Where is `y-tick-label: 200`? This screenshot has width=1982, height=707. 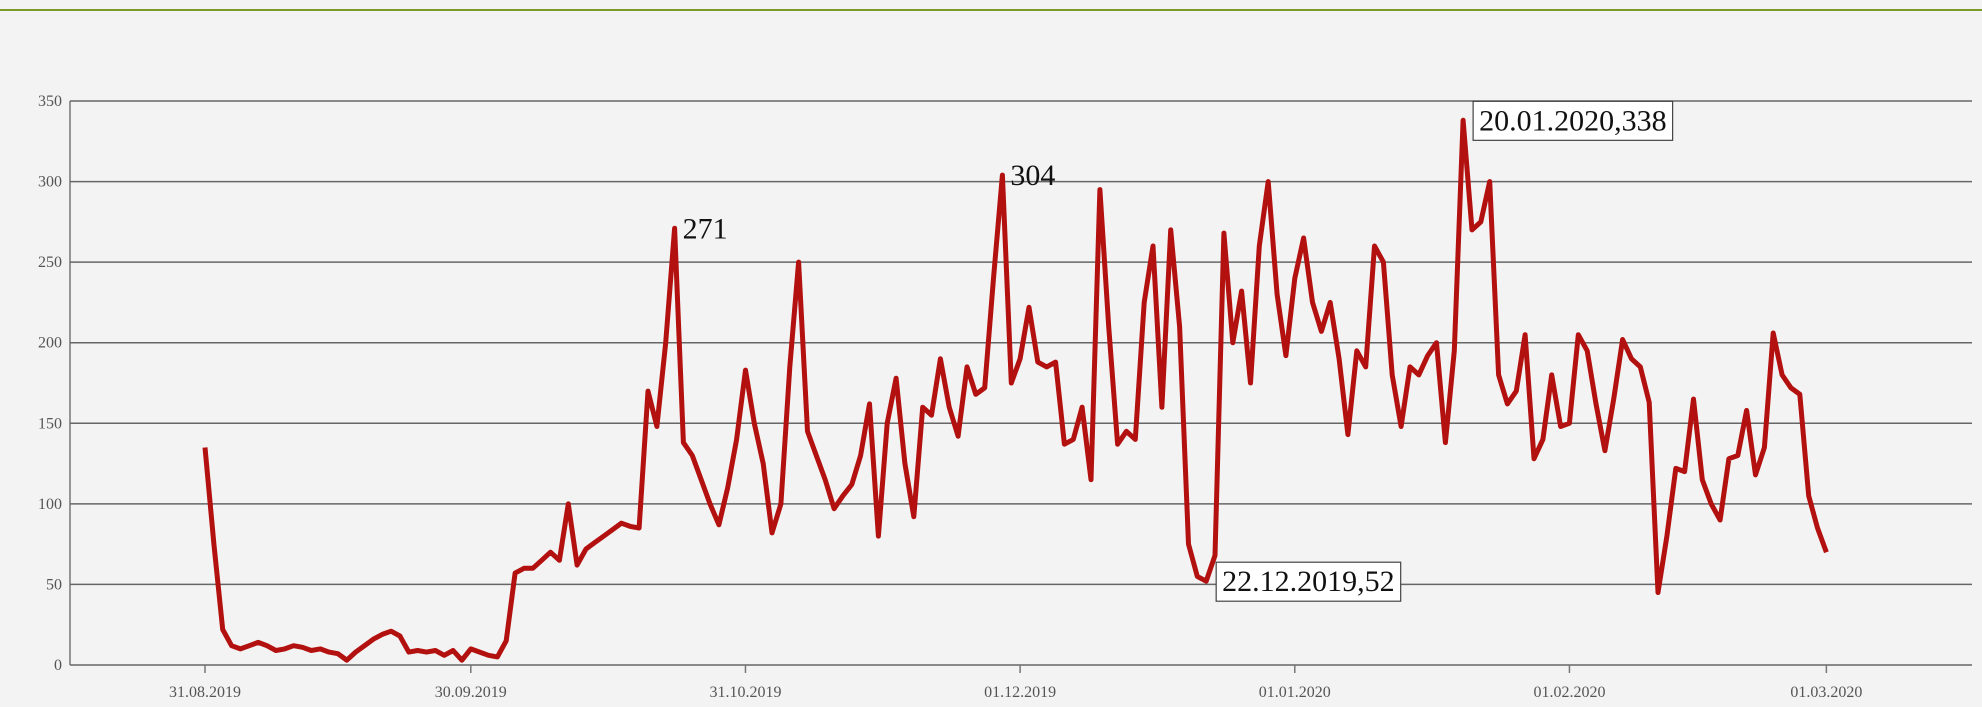
y-tick-label: 200 is located at coordinates (50, 343).